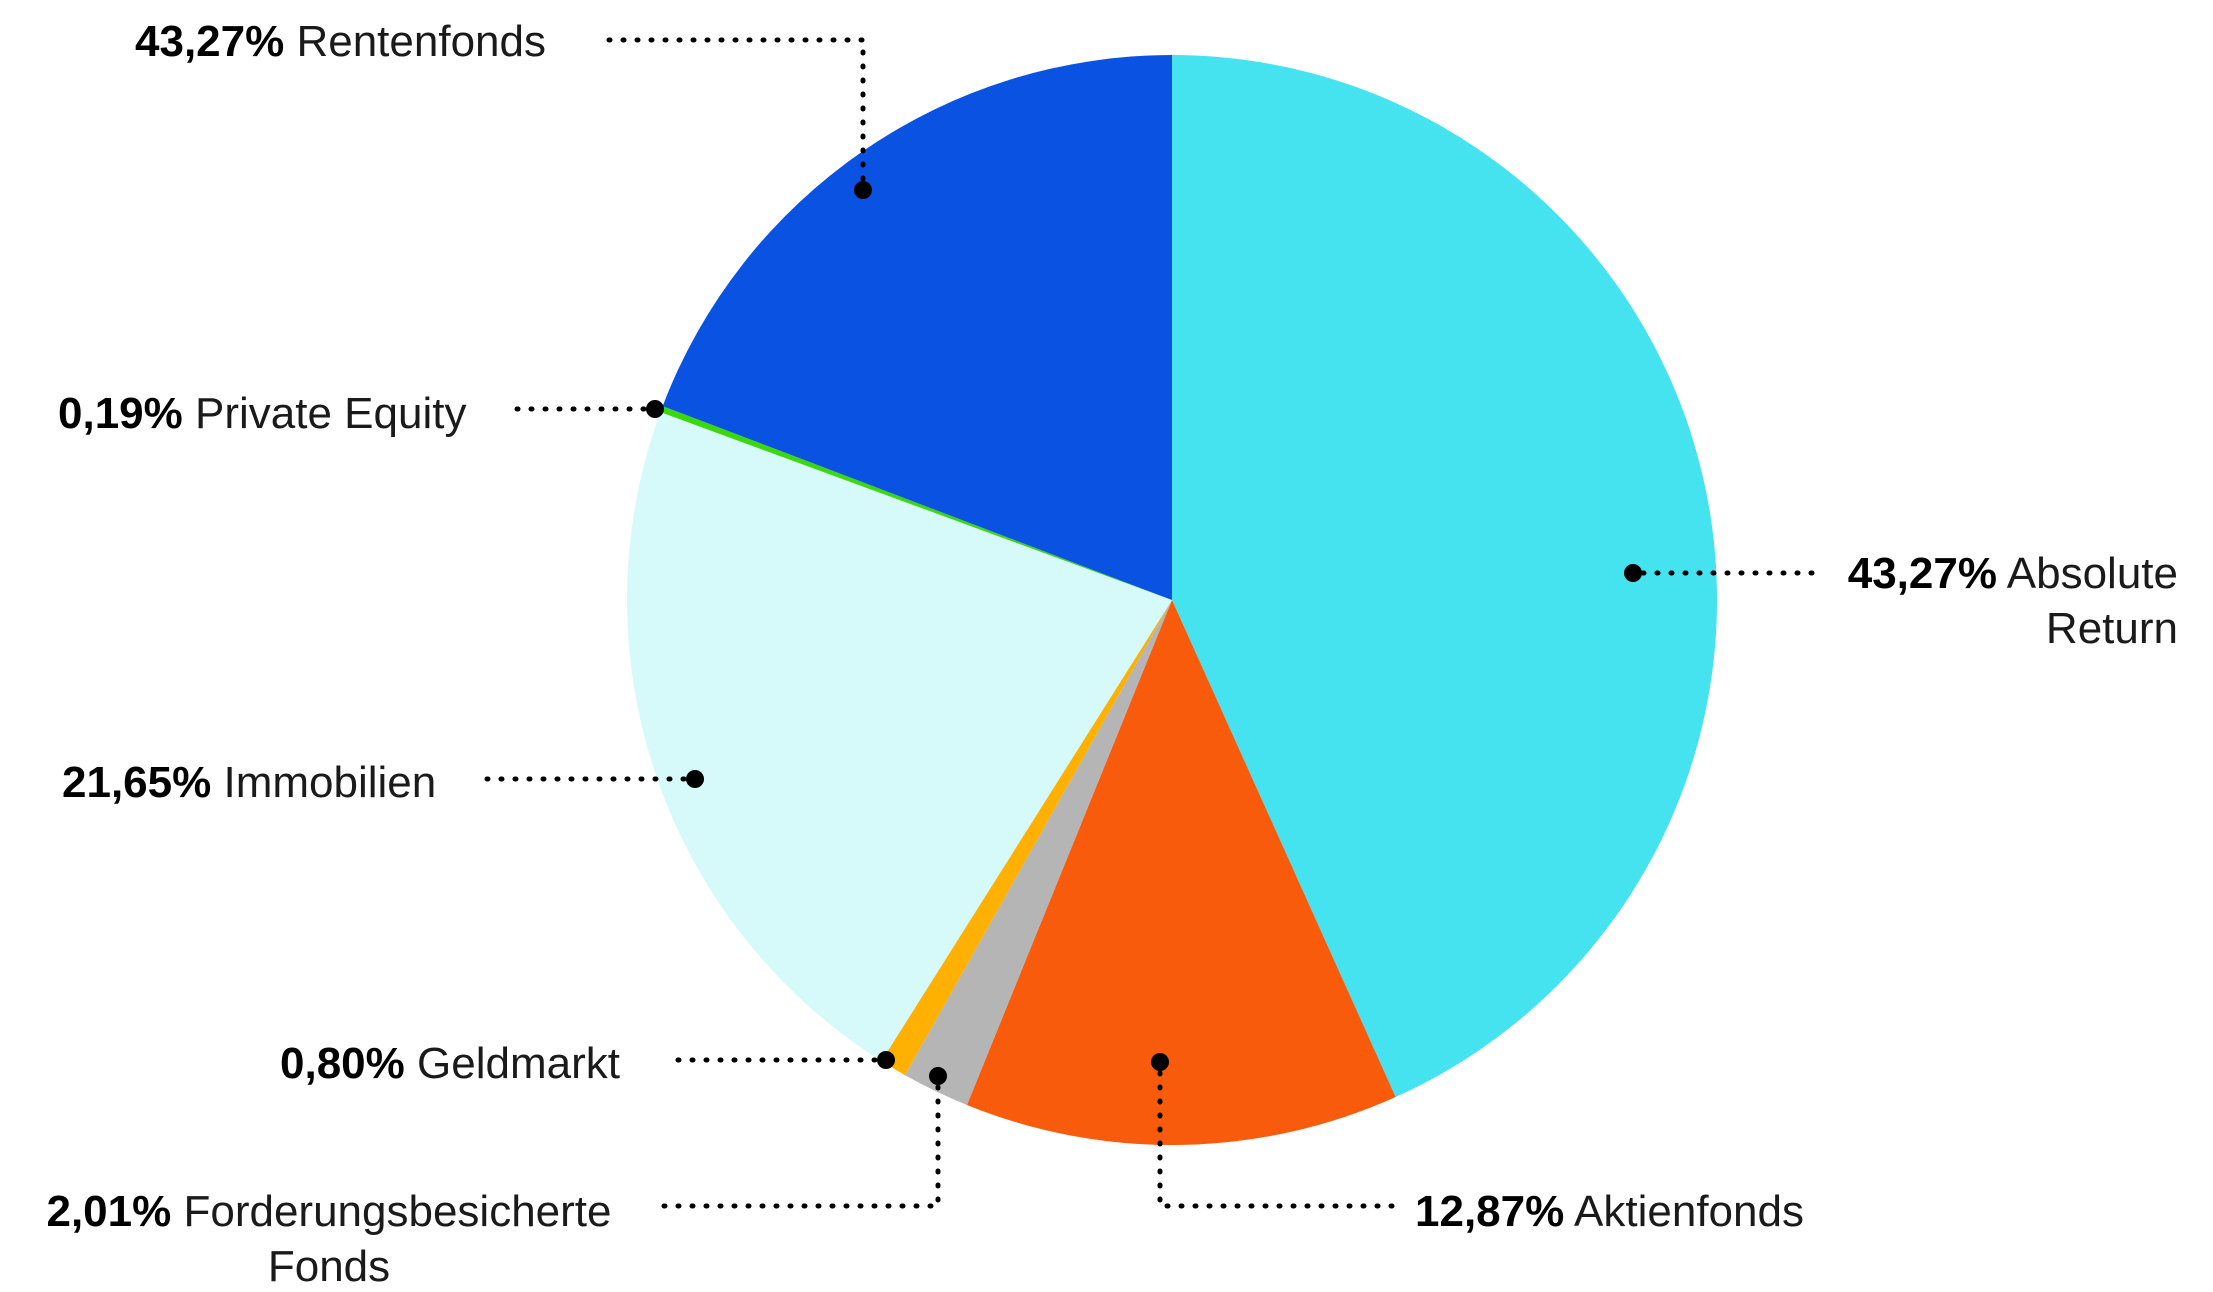  What do you see at coordinates (397, 1239) in the screenshot?
I see `label-forderungsbesicherte-fonds-name: Forderungsbesicherte Fonds` at bounding box center [397, 1239].